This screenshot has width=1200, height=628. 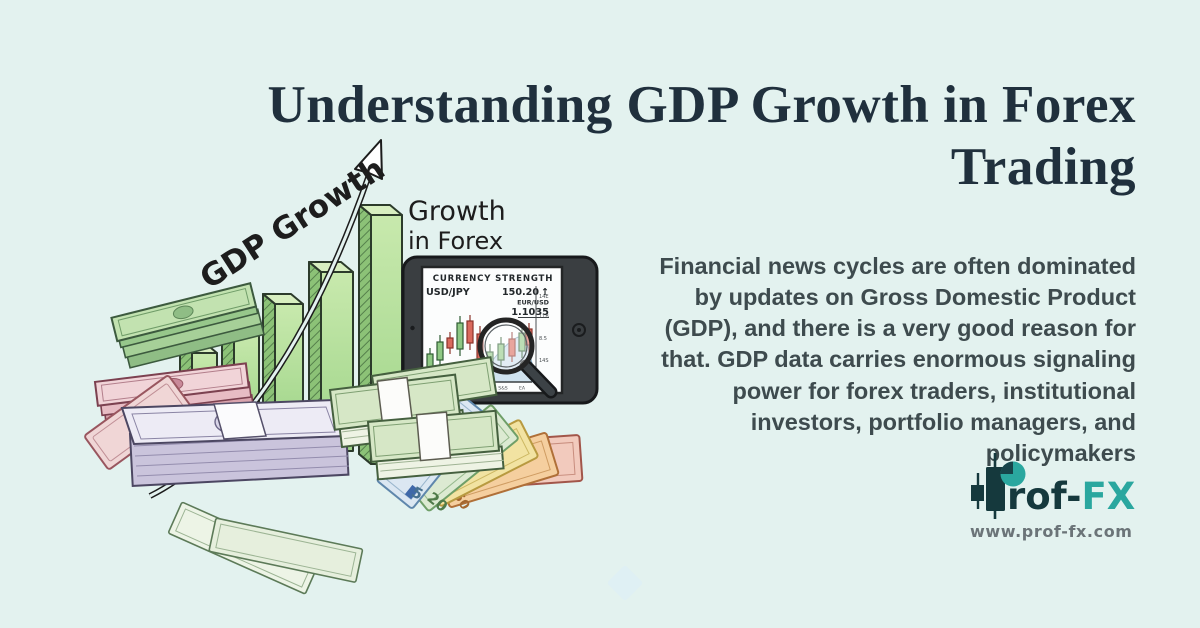 What do you see at coordinates (448, 292) in the screenshot?
I see `usdjpy-symbol: USD/JPY` at bounding box center [448, 292].